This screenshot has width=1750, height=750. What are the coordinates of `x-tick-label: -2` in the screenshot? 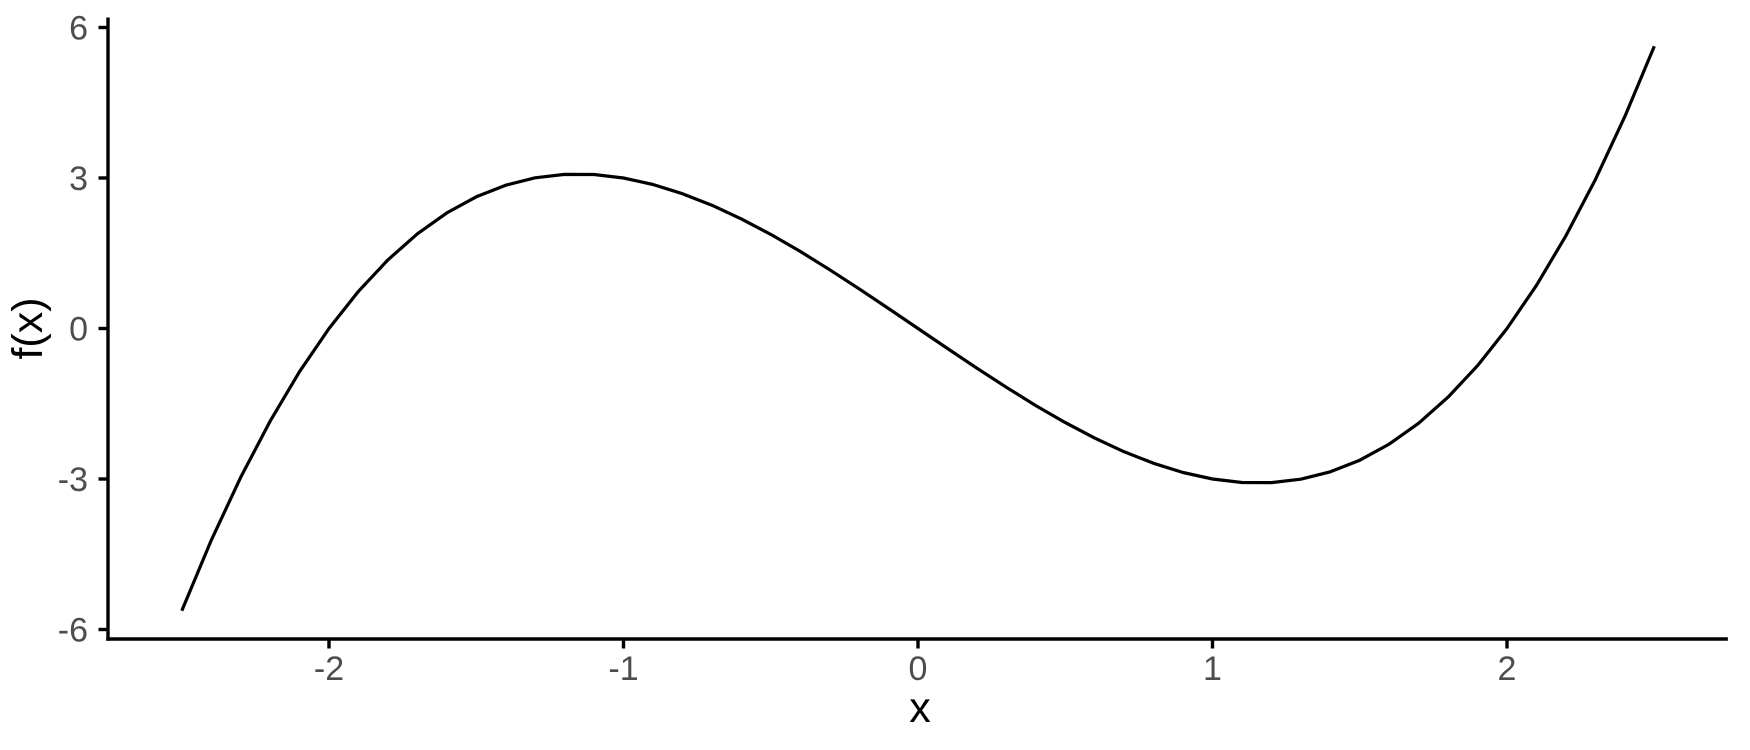 It's located at (329, 669).